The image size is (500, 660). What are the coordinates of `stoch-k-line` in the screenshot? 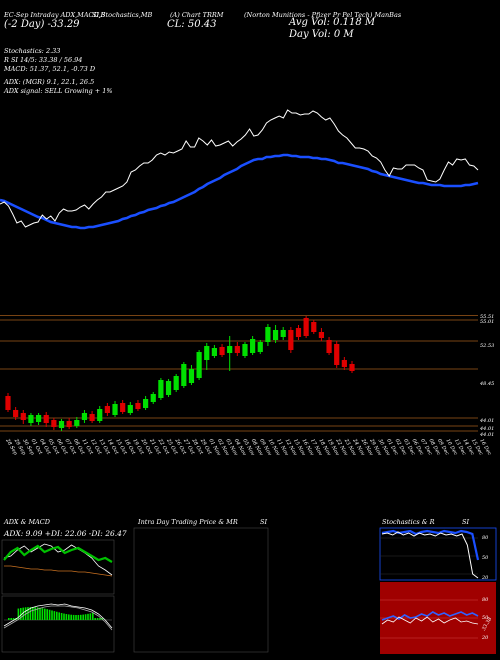 It's located at (430, 555).